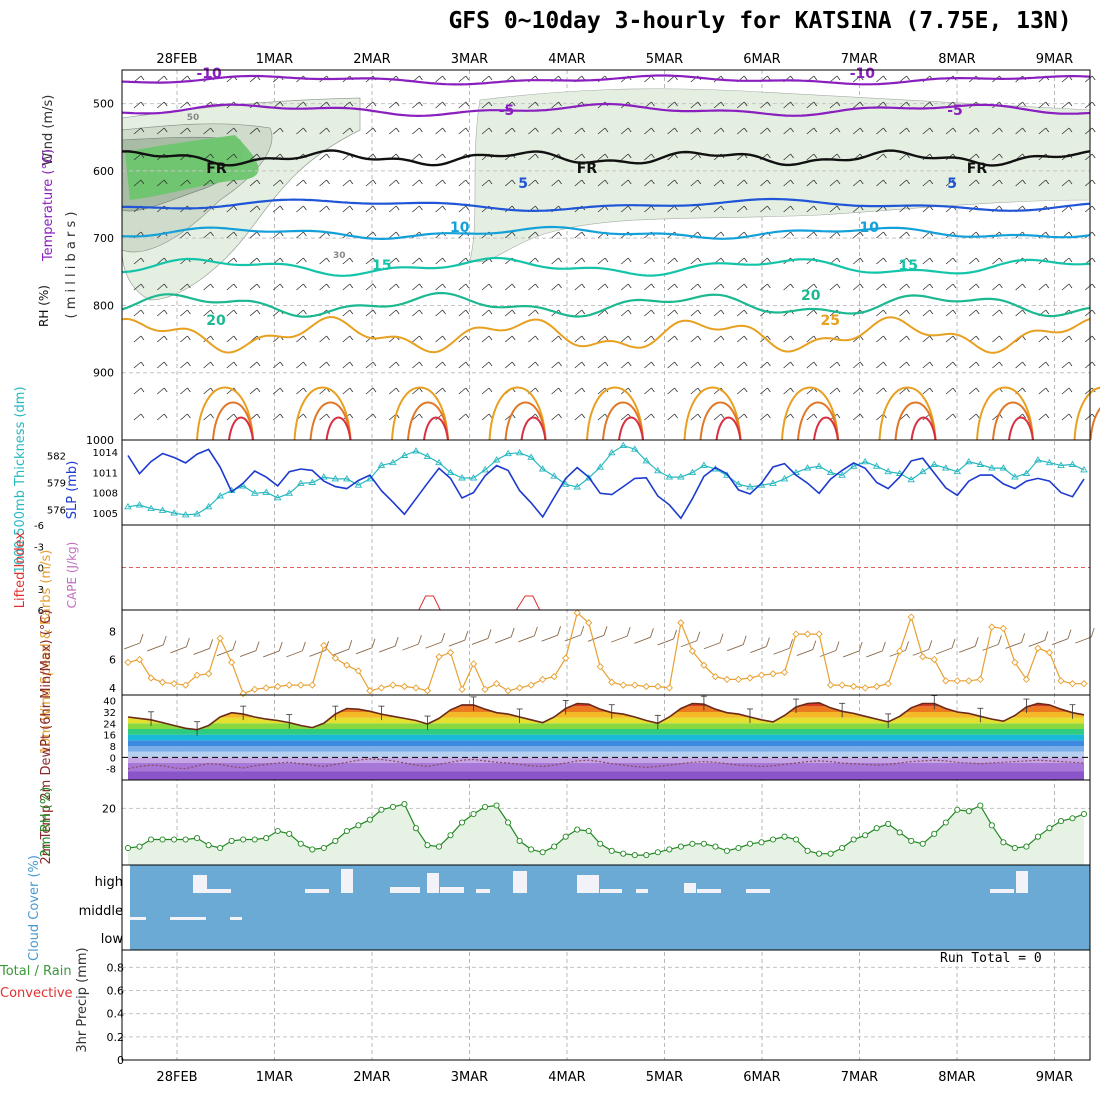 Image resolution: width=1100 pixels, height=1100 pixels. I want to click on precip-axis-title: 3hr Precip (mm), so click(82, 999).